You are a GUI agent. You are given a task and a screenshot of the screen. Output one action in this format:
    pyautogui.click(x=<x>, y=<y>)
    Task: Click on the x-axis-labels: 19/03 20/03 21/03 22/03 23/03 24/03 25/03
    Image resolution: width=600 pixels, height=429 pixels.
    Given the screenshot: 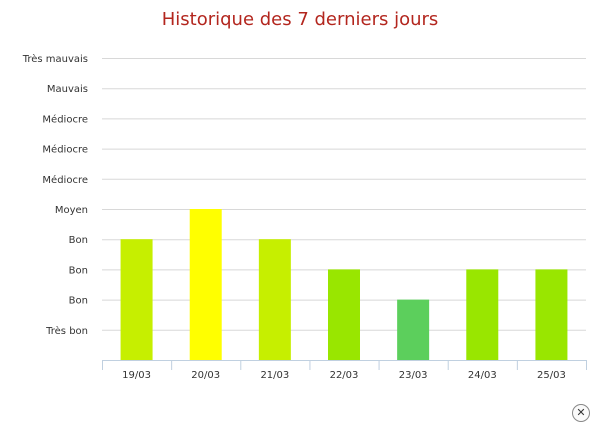 What is the action you would take?
    pyautogui.click(x=344, y=375)
    